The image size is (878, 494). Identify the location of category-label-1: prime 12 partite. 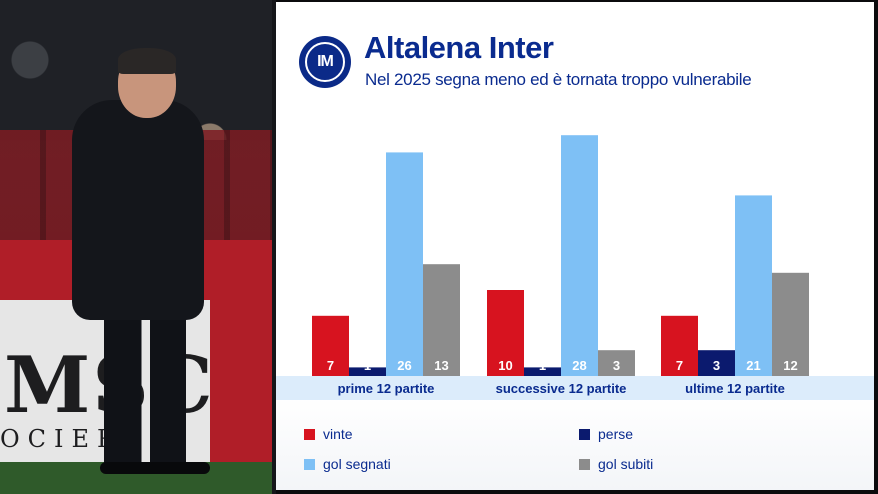
(386, 388).